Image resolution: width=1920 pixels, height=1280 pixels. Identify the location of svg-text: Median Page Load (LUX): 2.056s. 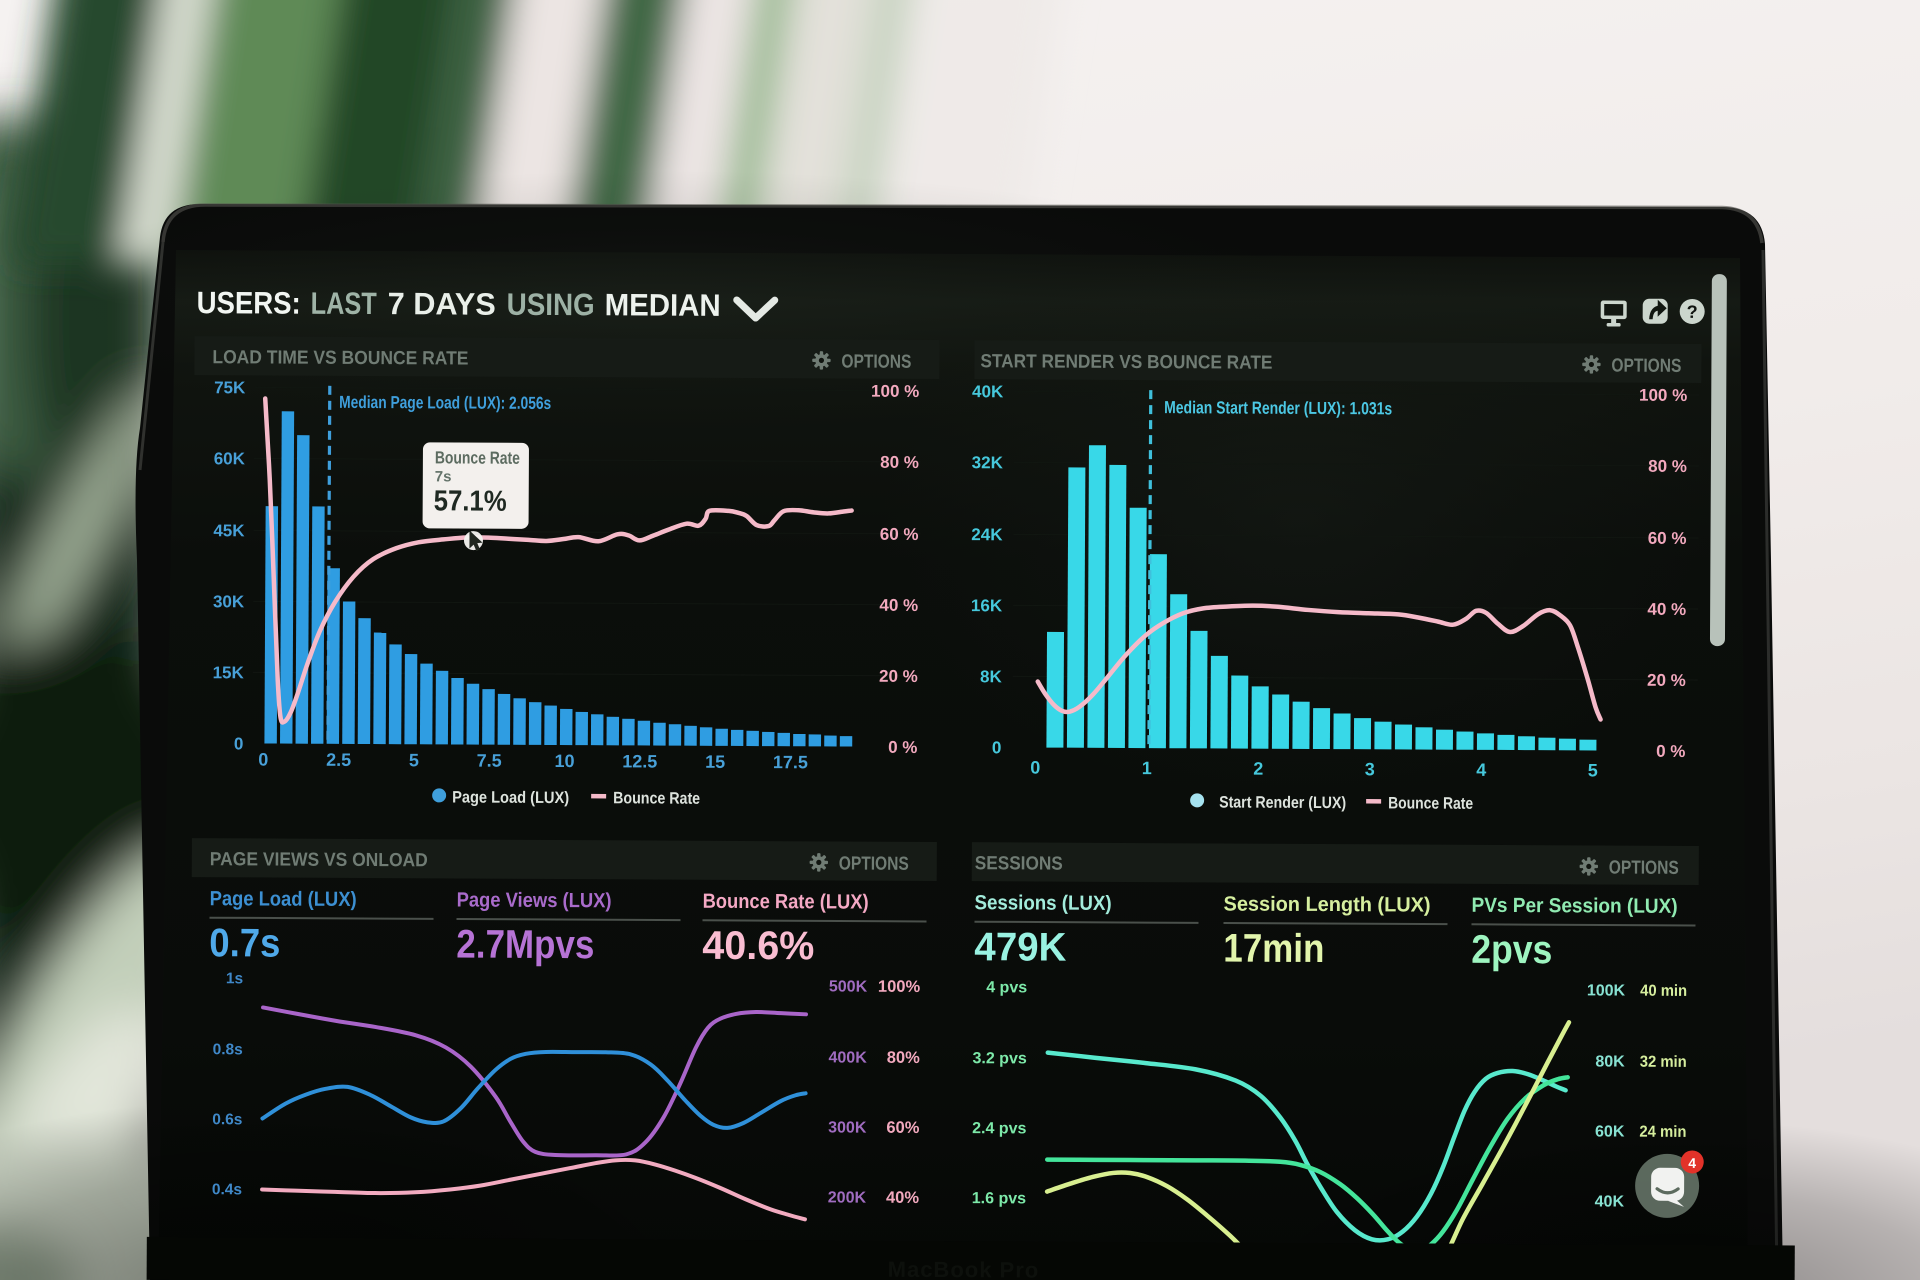
(445, 402).